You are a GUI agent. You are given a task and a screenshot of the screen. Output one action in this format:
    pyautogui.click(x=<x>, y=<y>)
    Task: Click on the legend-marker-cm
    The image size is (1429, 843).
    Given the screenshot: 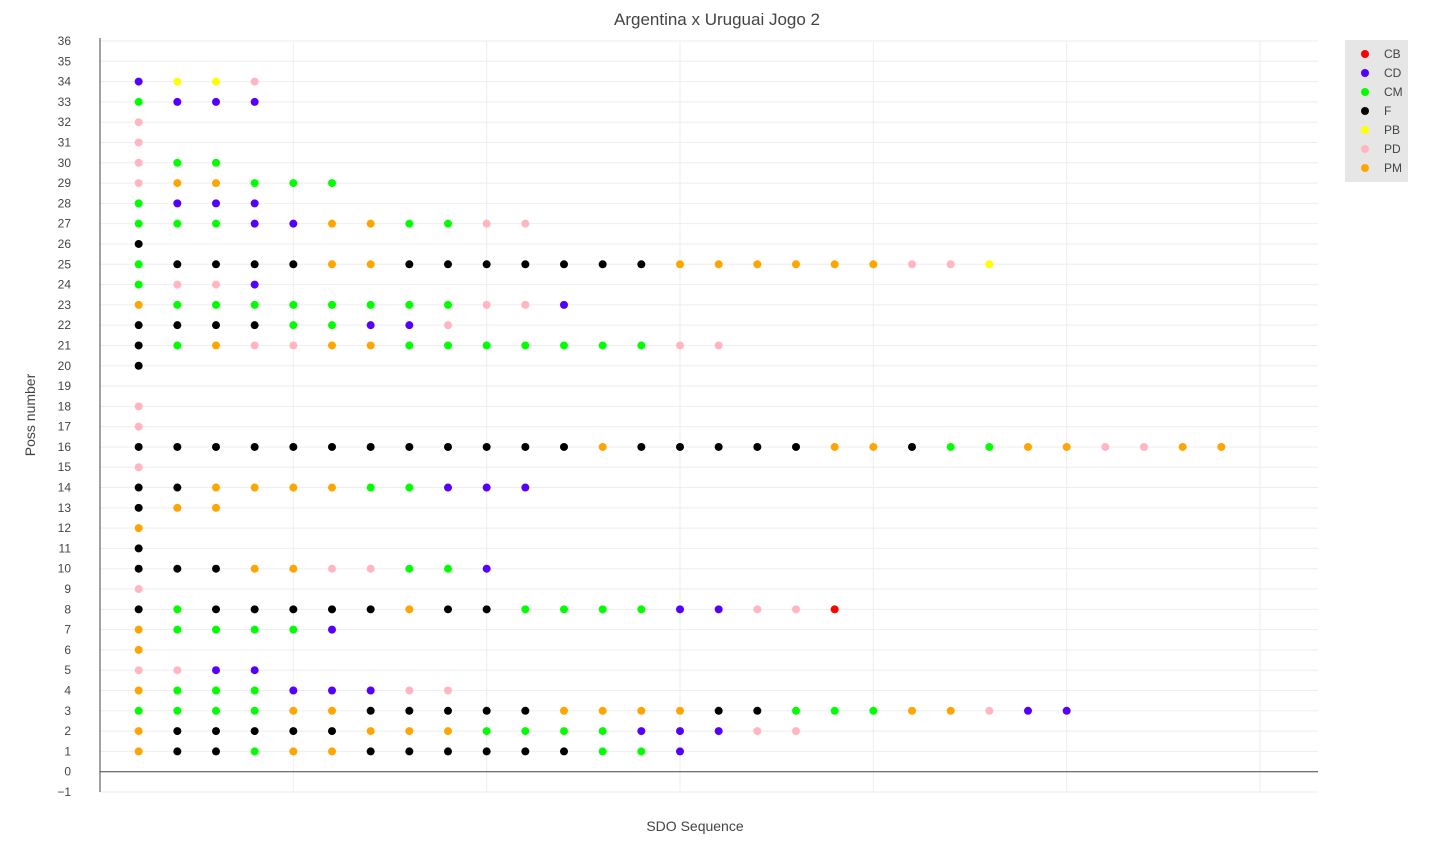 What is the action you would take?
    pyautogui.click(x=1365, y=92)
    